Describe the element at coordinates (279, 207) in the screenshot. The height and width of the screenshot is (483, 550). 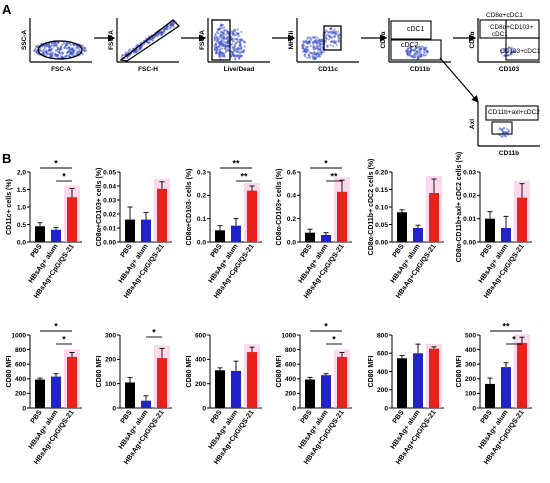
I see `y-axis-label: CD8α-CD103+ cells (%)` at that location.